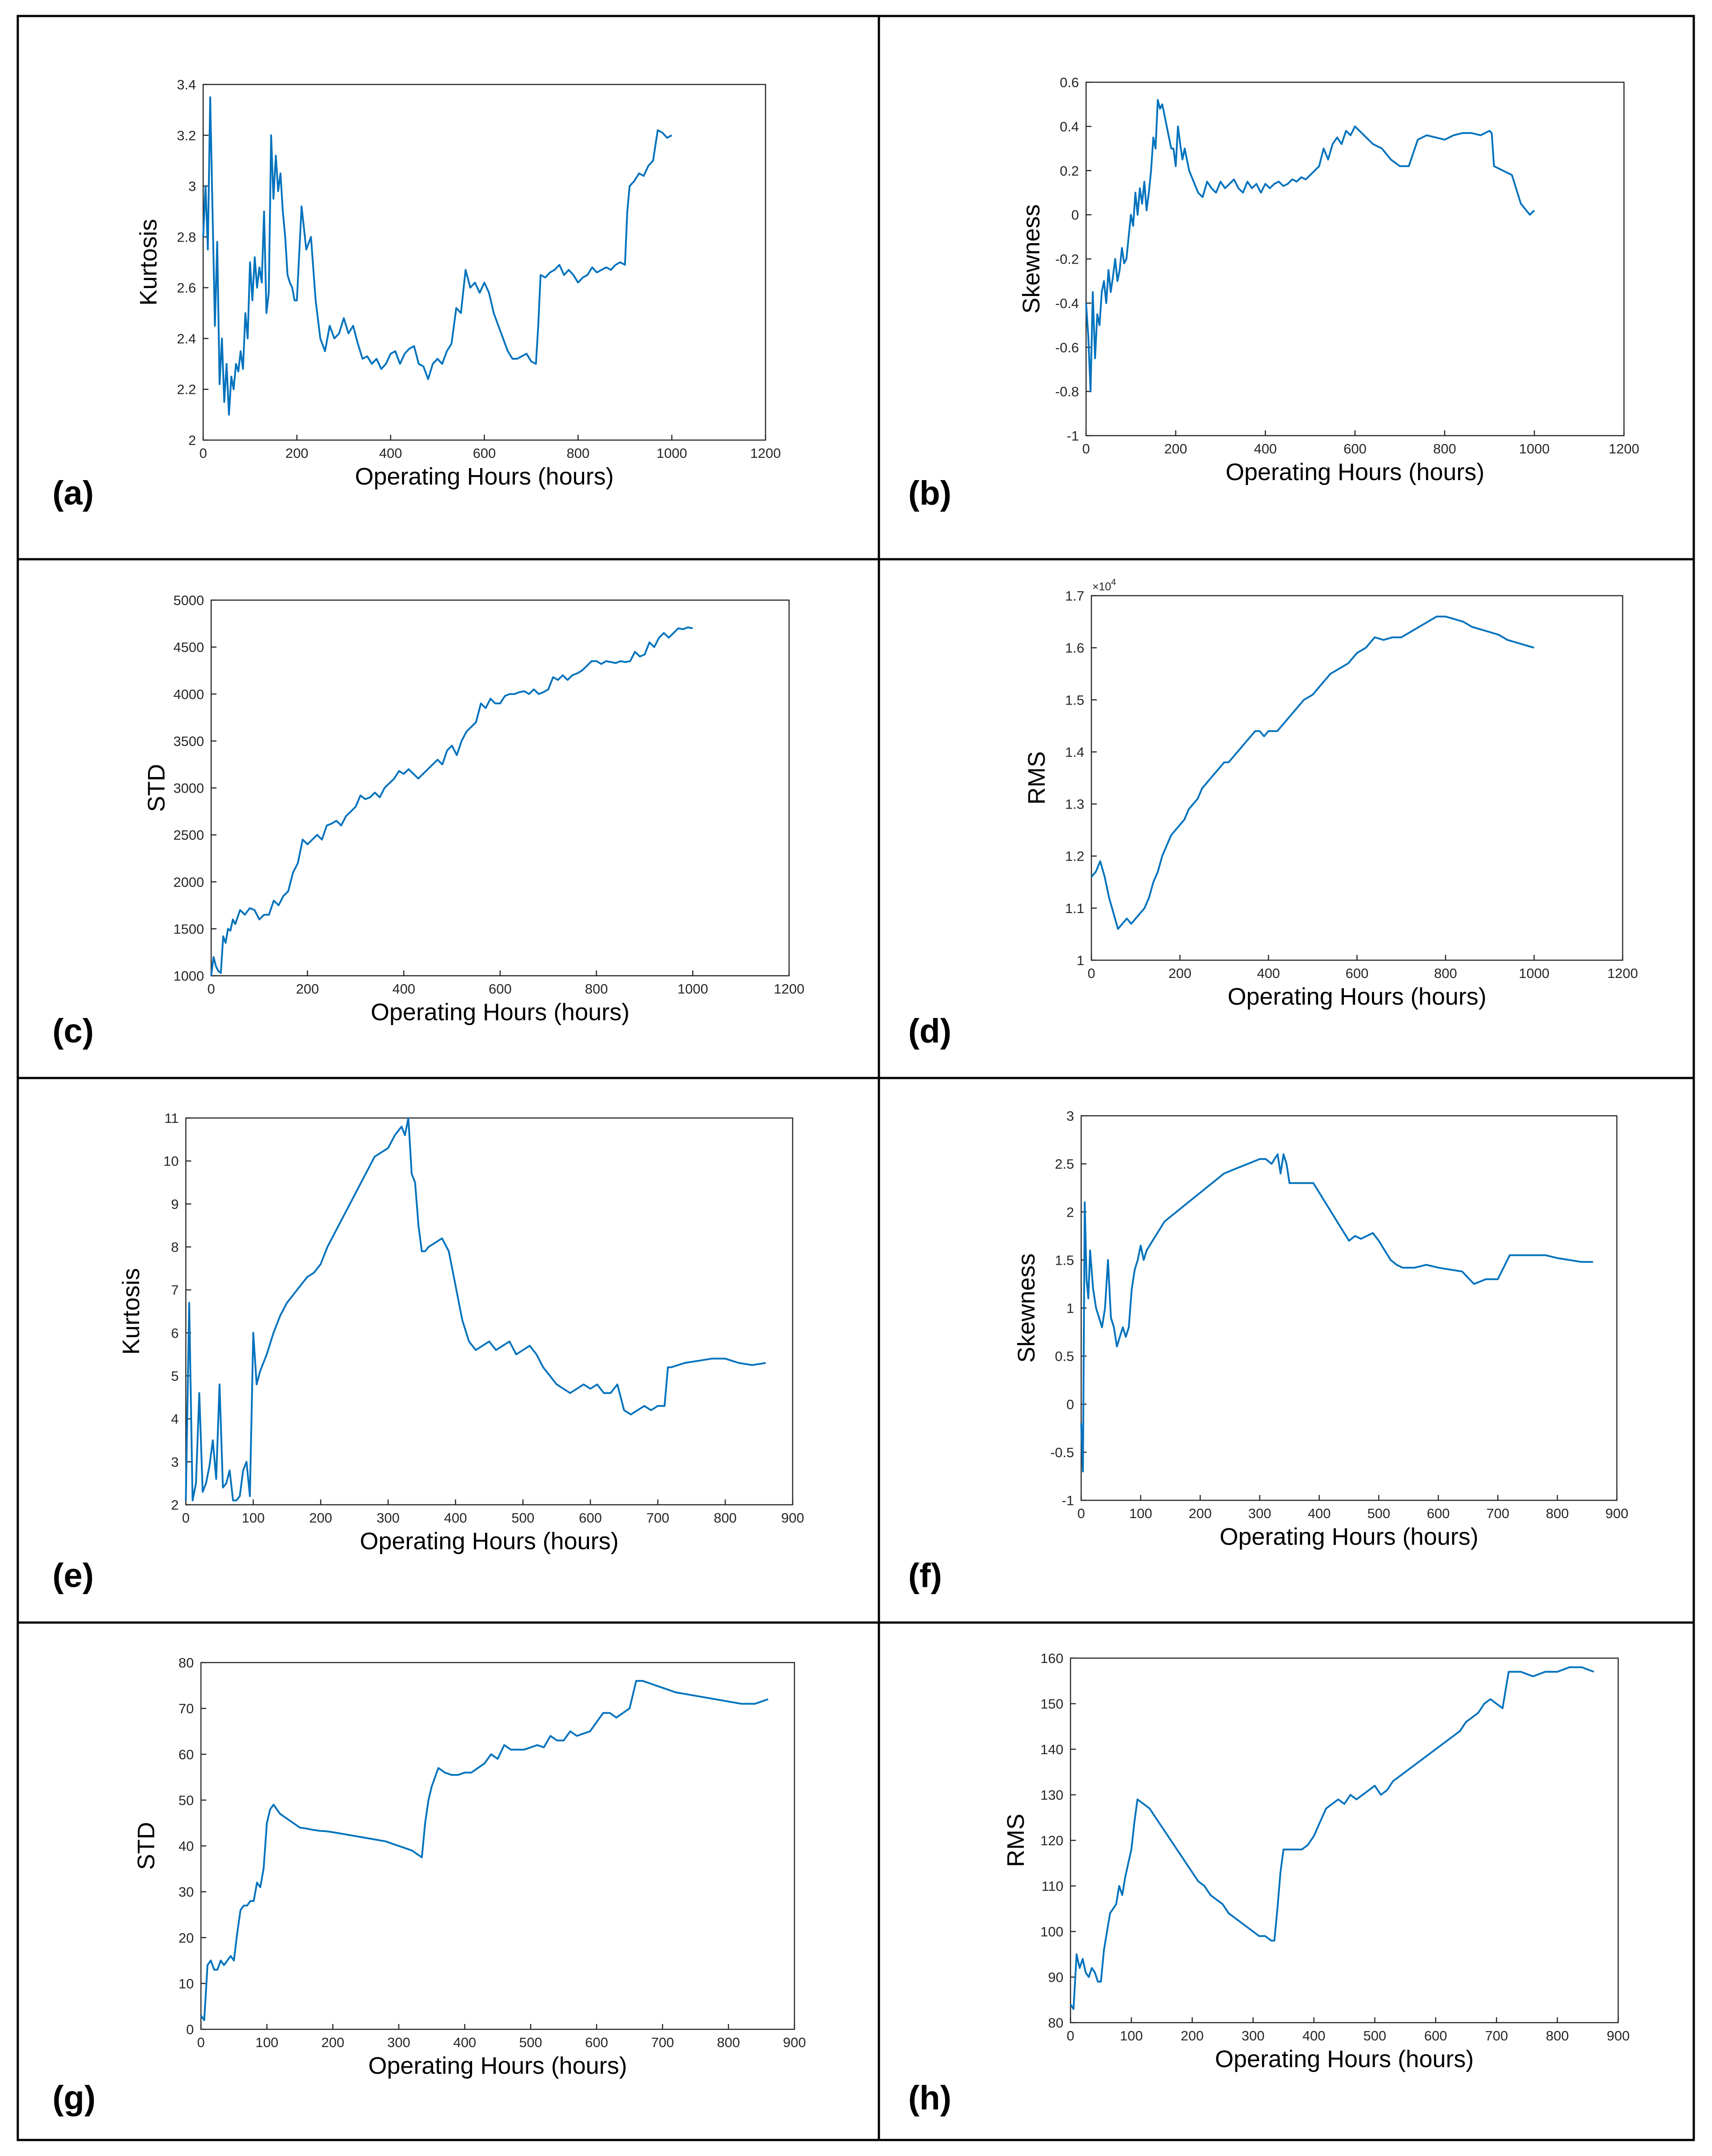 This screenshot has width=1712, height=2156. Describe the element at coordinates (73, 493) in the screenshot. I see `panel-label: (a)` at that location.